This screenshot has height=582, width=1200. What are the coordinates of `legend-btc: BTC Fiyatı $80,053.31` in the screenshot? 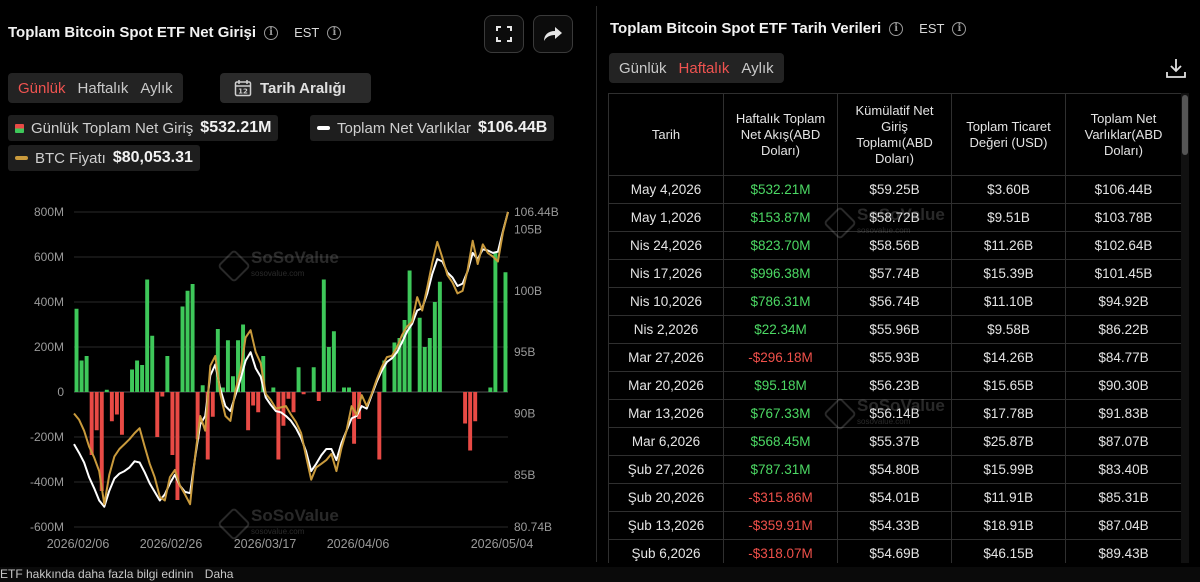 It's located at (104, 158).